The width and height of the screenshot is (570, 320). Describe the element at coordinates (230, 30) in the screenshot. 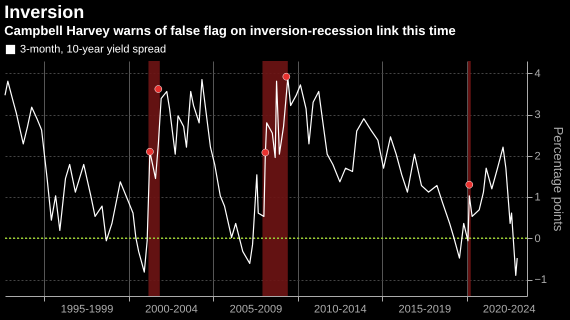

I see `chart-subtitle: Campbell Harvey warns of false flag on inversion-recession link this time` at that location.